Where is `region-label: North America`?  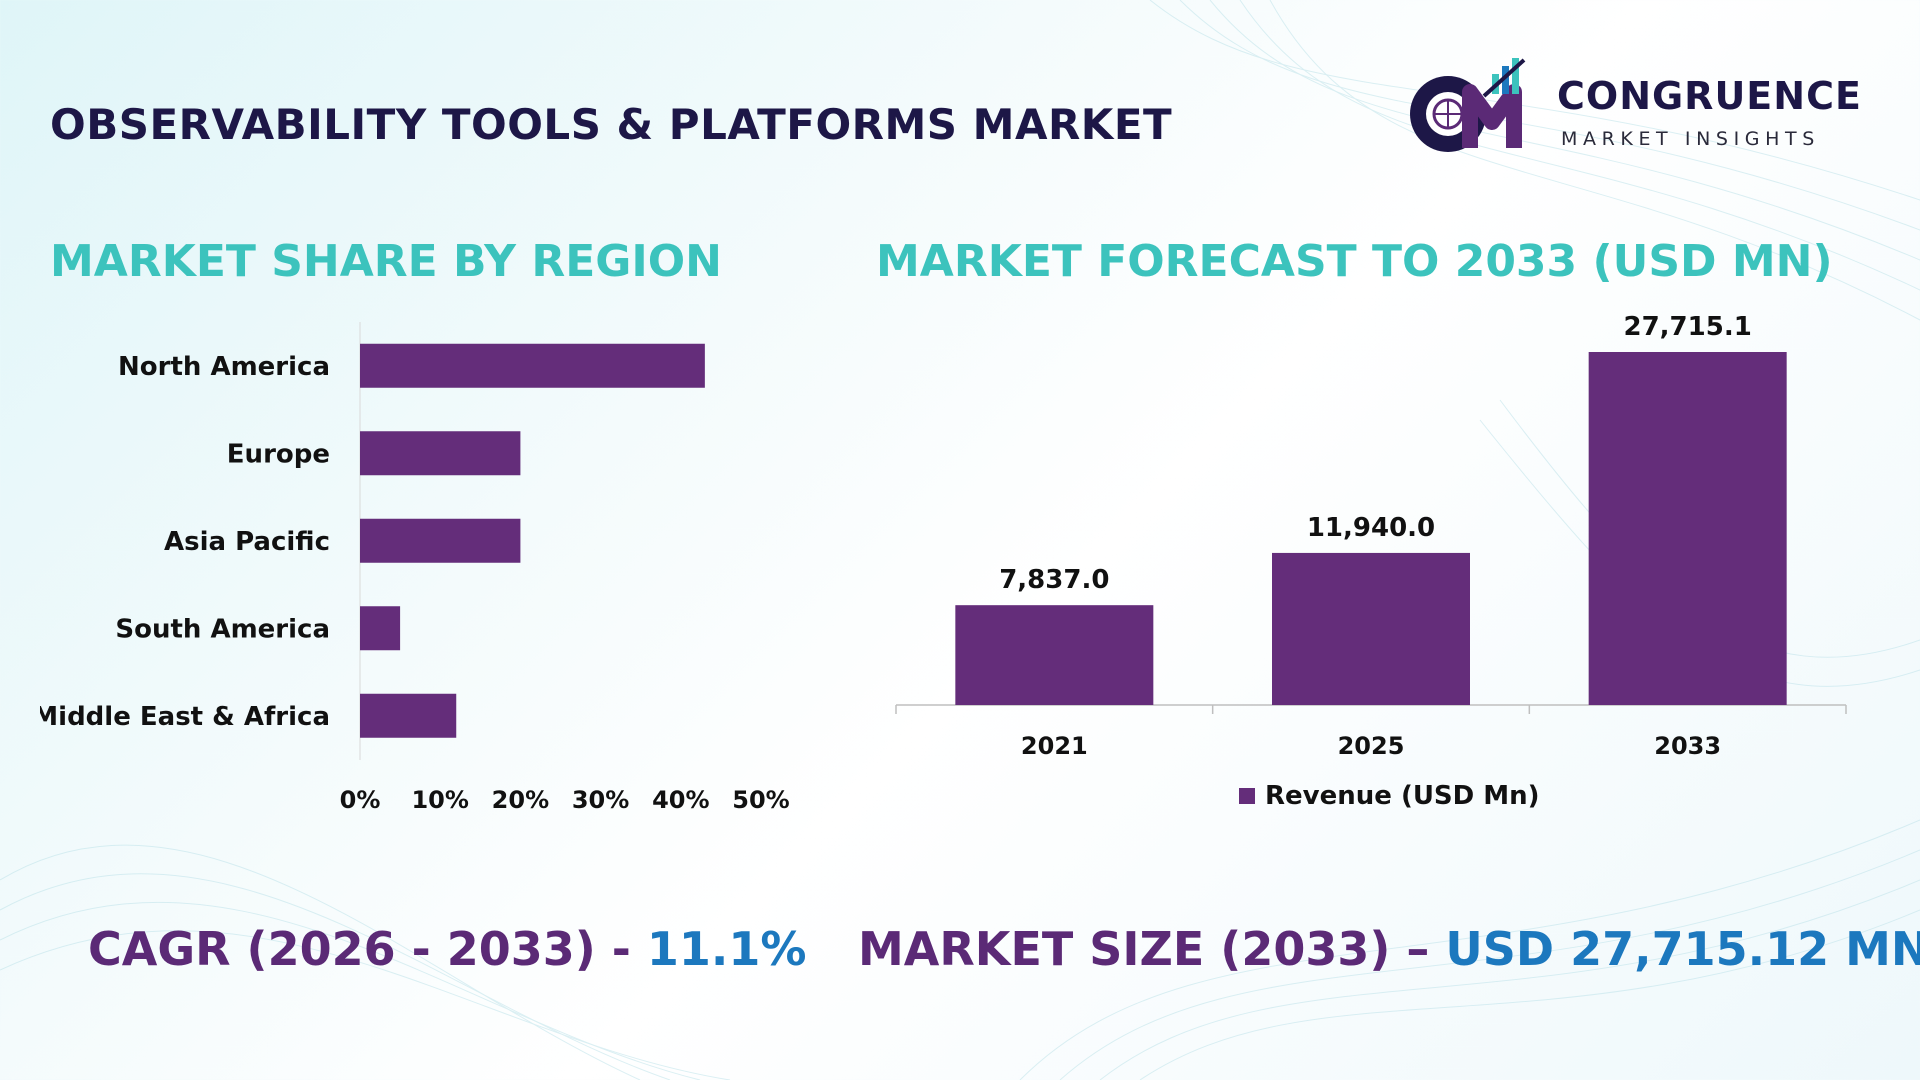 region-label: North America is located at coordinates (224, 367).